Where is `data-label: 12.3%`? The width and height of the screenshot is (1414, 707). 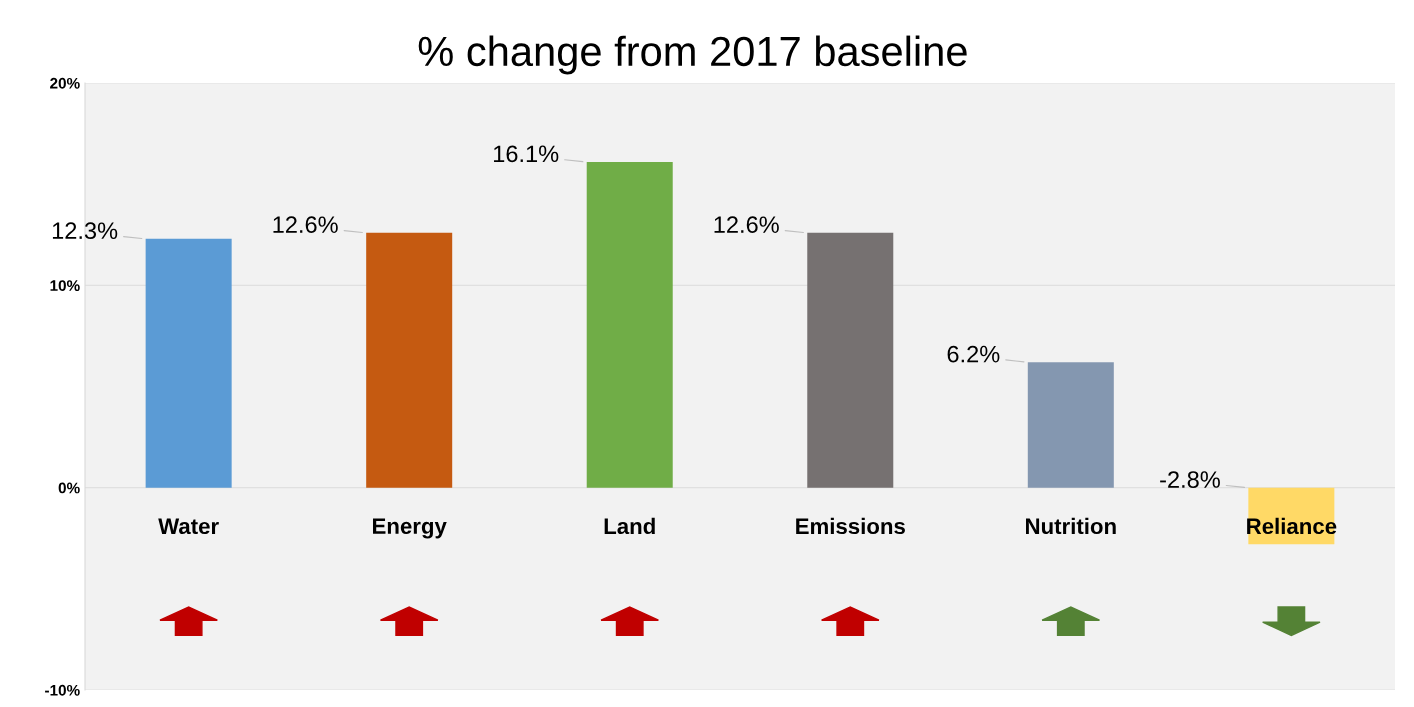
data-label: 12.3% is located at coordinates (85, 231).